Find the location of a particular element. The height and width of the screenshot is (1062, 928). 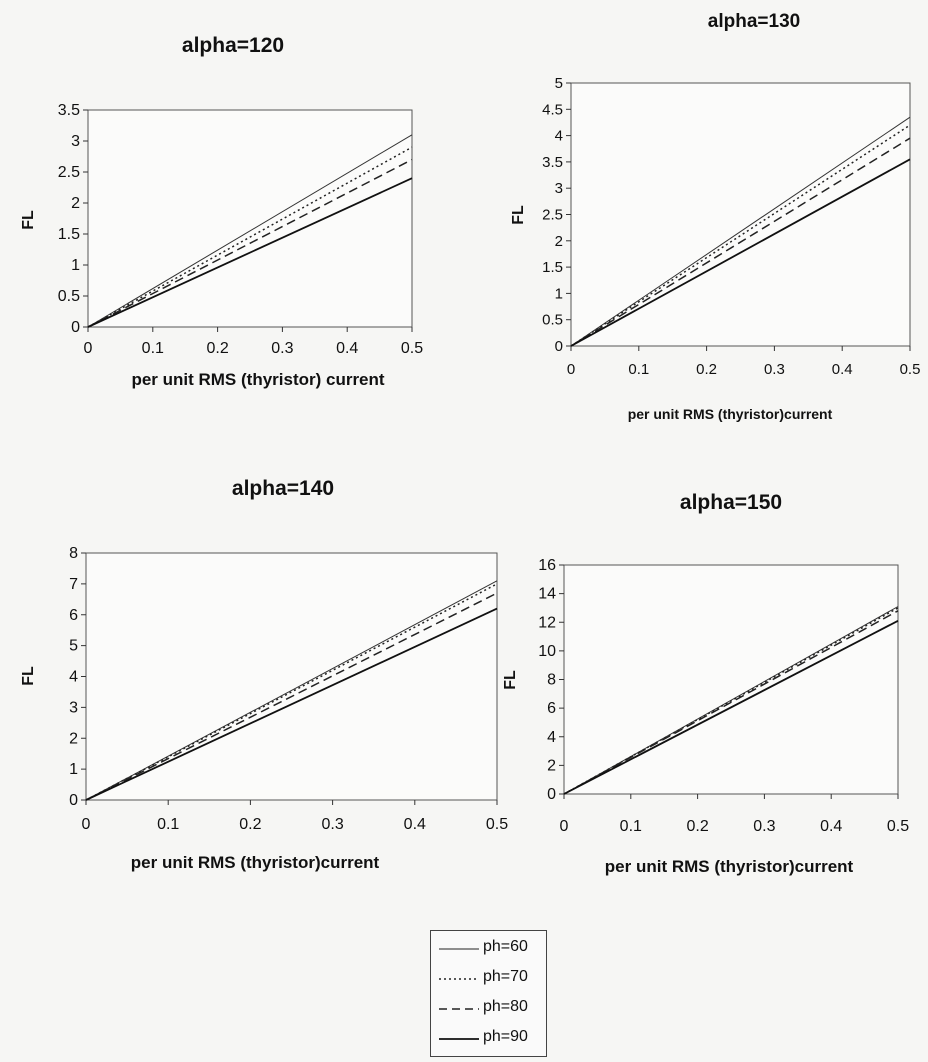

x-axis-label: per unit RMS (thyristor) current is located at coordinates (257, 379).